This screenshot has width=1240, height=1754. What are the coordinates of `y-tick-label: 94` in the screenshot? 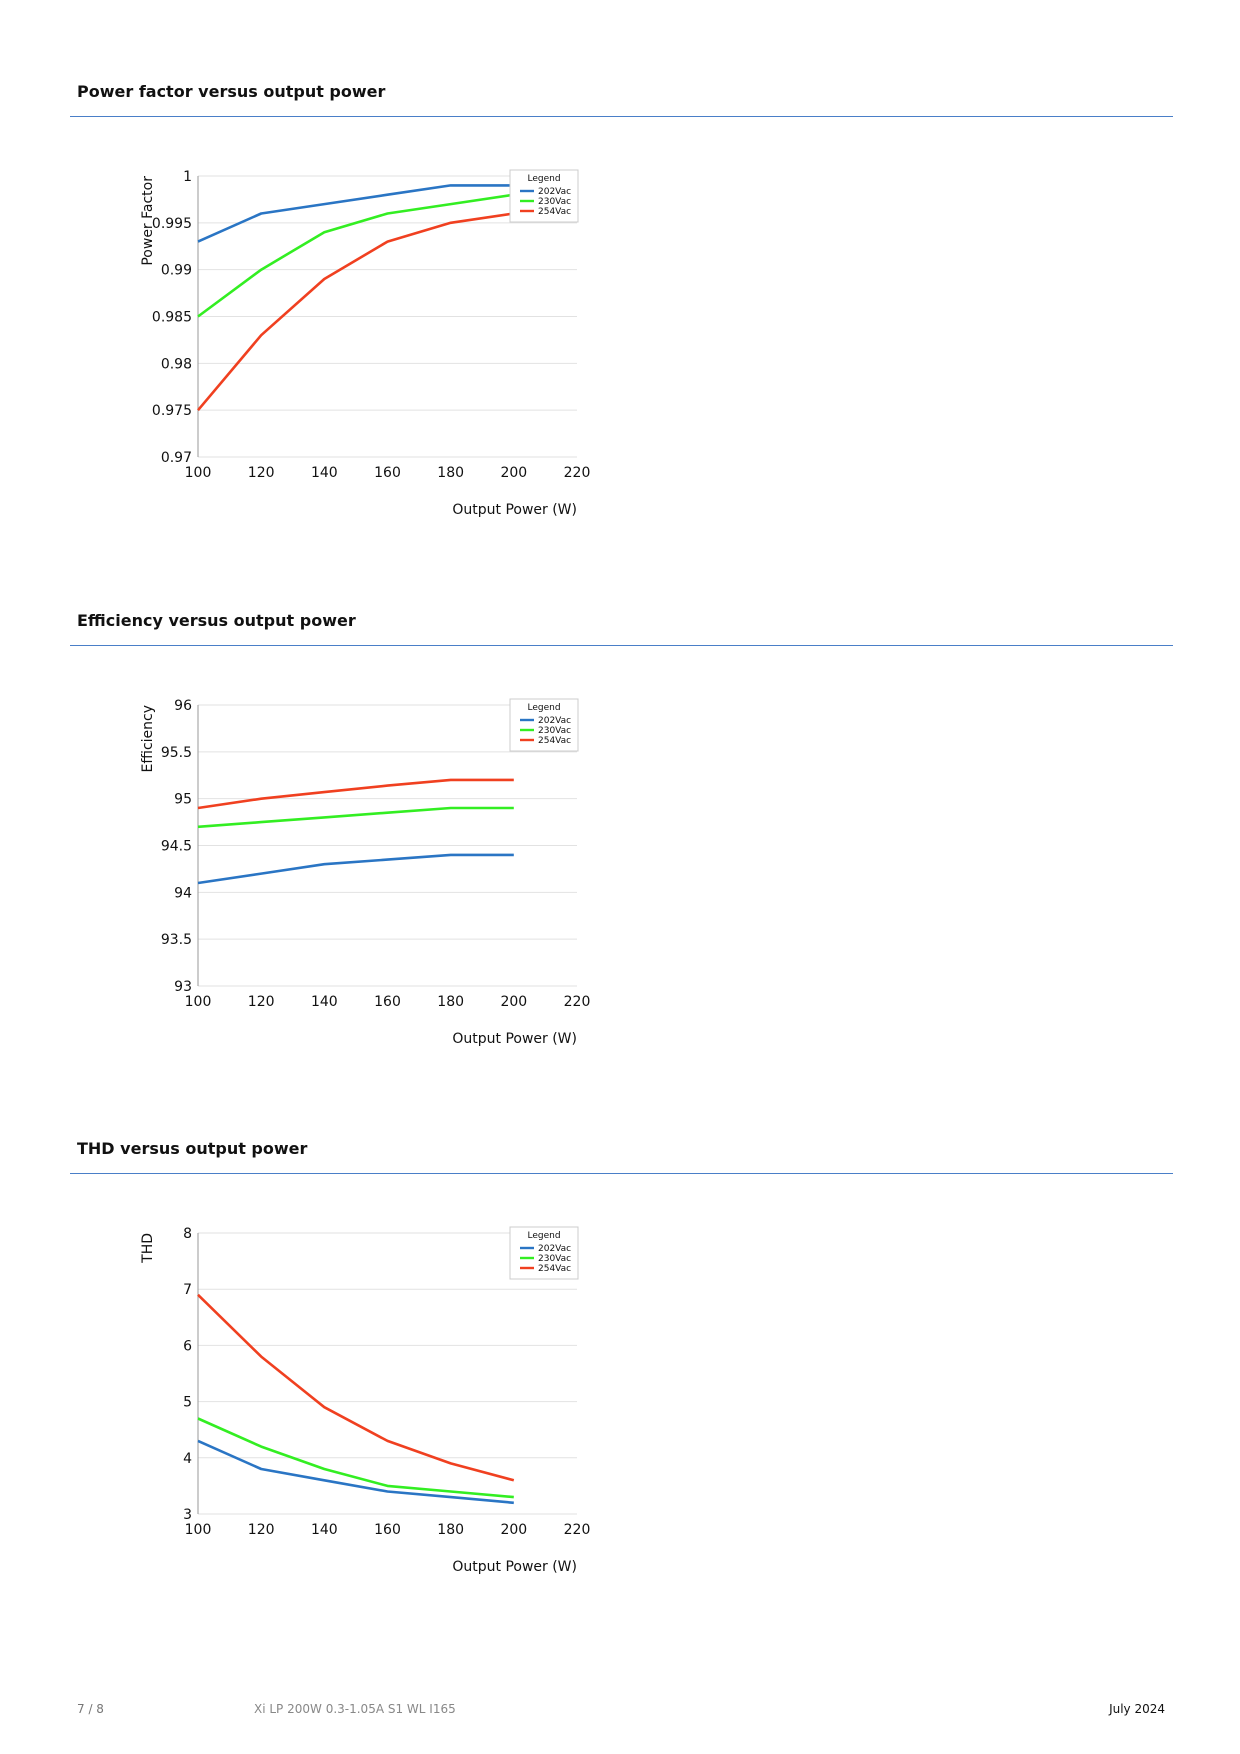 It's located at (183, 893).